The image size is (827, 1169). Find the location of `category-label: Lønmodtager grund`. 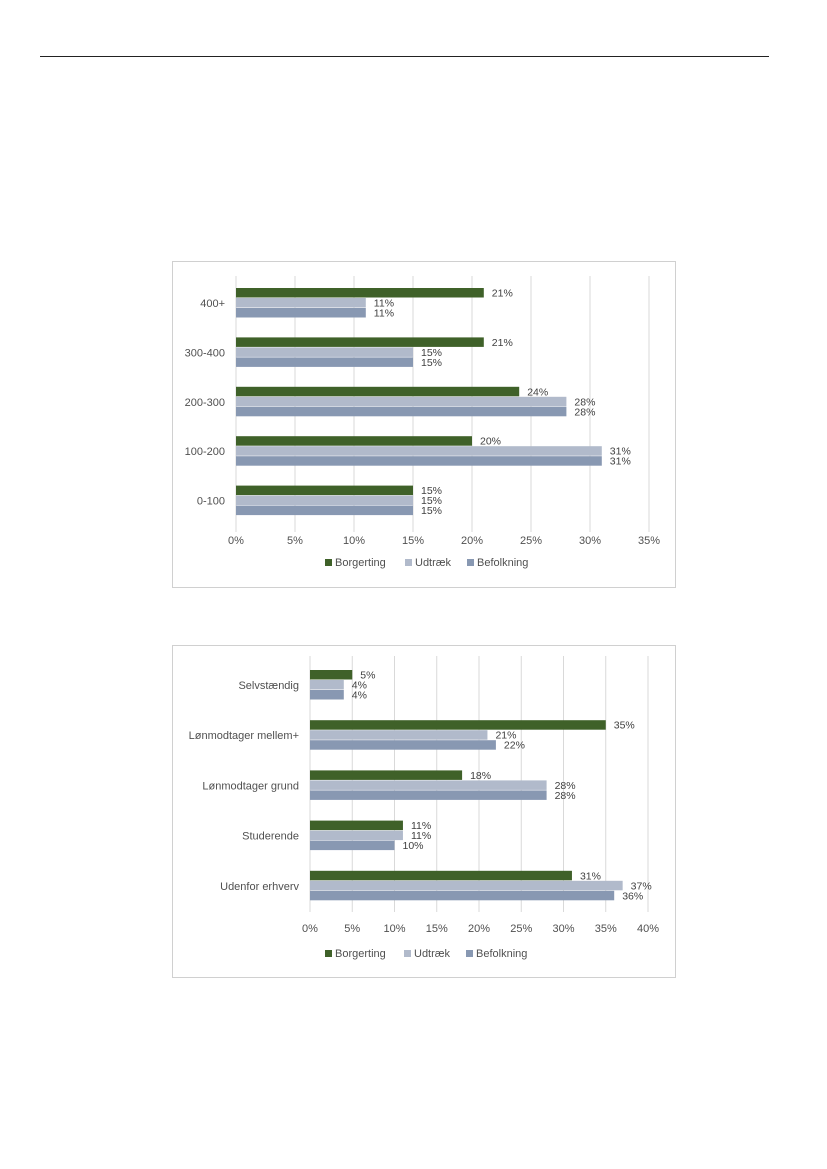

category-label: Lønmodtager grund is located at coordinates (250, 786).